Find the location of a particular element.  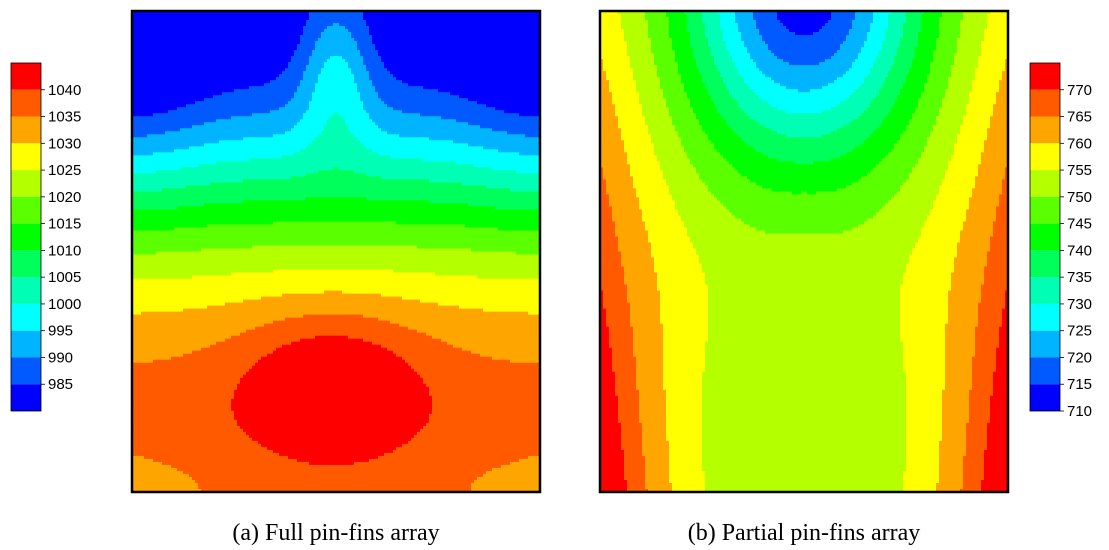

colorbar-a-swatch is located at coordinates (26, 264).